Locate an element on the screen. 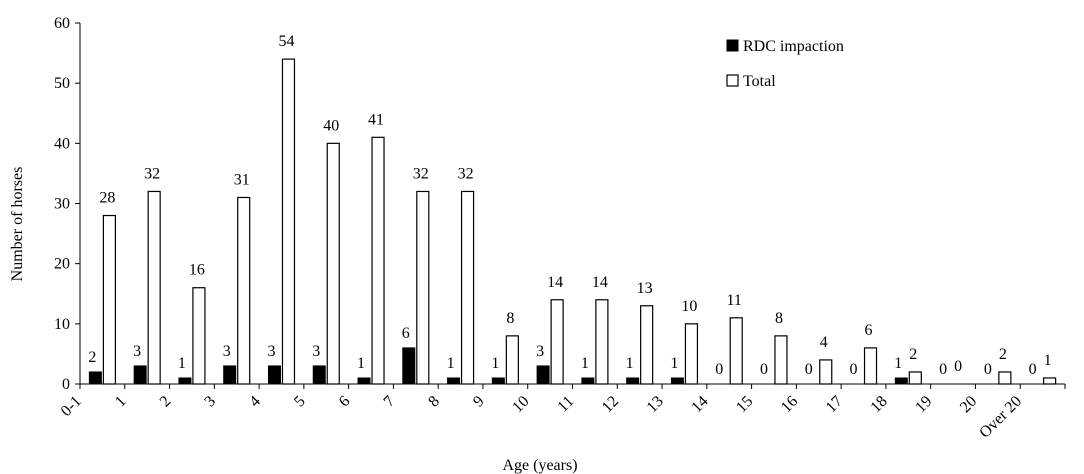 This screenshot has height=474, width=1084. x-tick-label: 10 is located at coordinates (520, 404).